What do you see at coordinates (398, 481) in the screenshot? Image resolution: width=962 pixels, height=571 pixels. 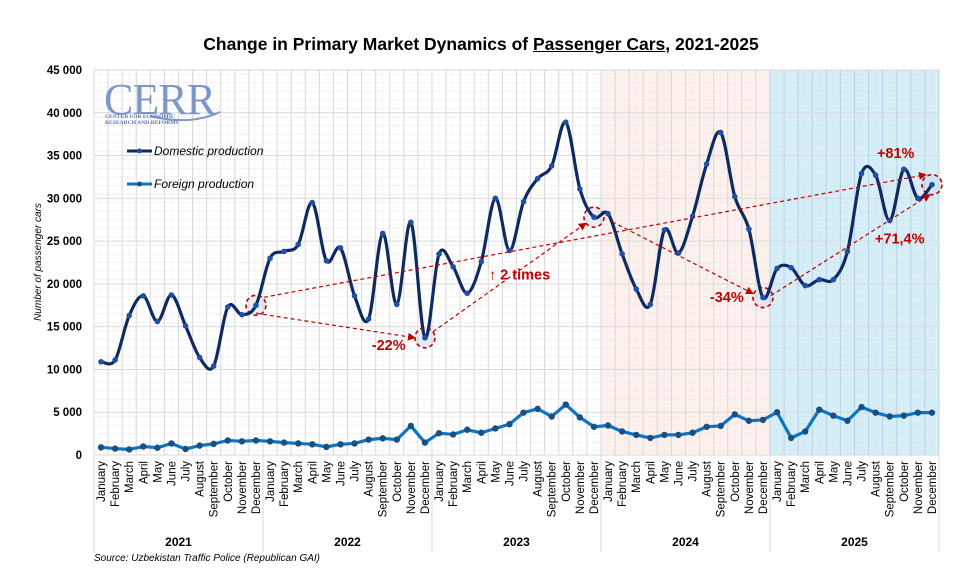 I see `x-tick-label-month: October` at bounding box center [398, 481].